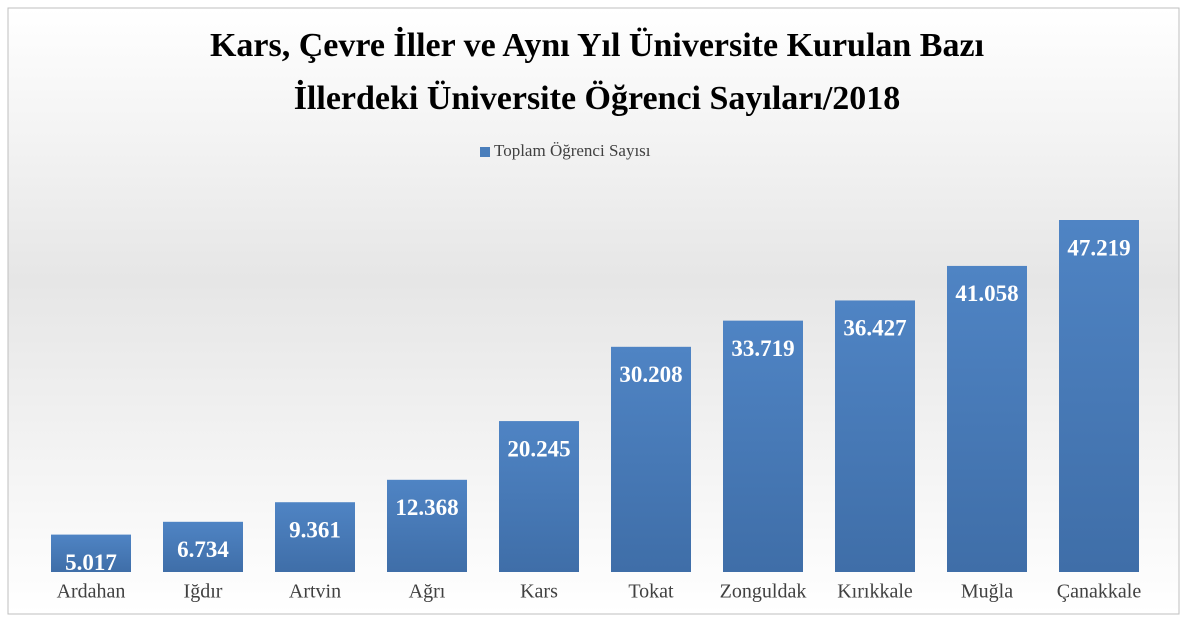 The height and width of the screenshot is (619, 1187). What do you see at coordinates (572, 150) in the screenshot?
I see `legend-label: Toplam Öğrenci Sayısı` at bounding box center [572, 150].